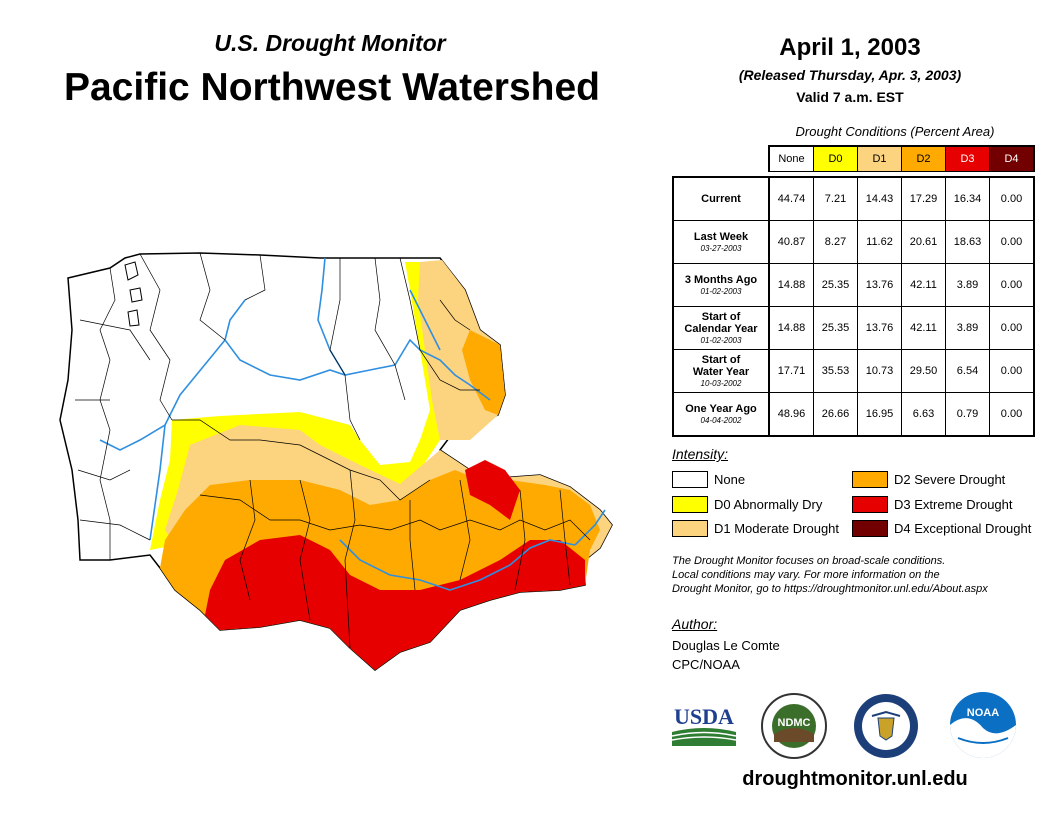  What do you see at coordinates (695, 624) in the screenshot?
I see `author-label: Author:` at bounding box center [695, 624].